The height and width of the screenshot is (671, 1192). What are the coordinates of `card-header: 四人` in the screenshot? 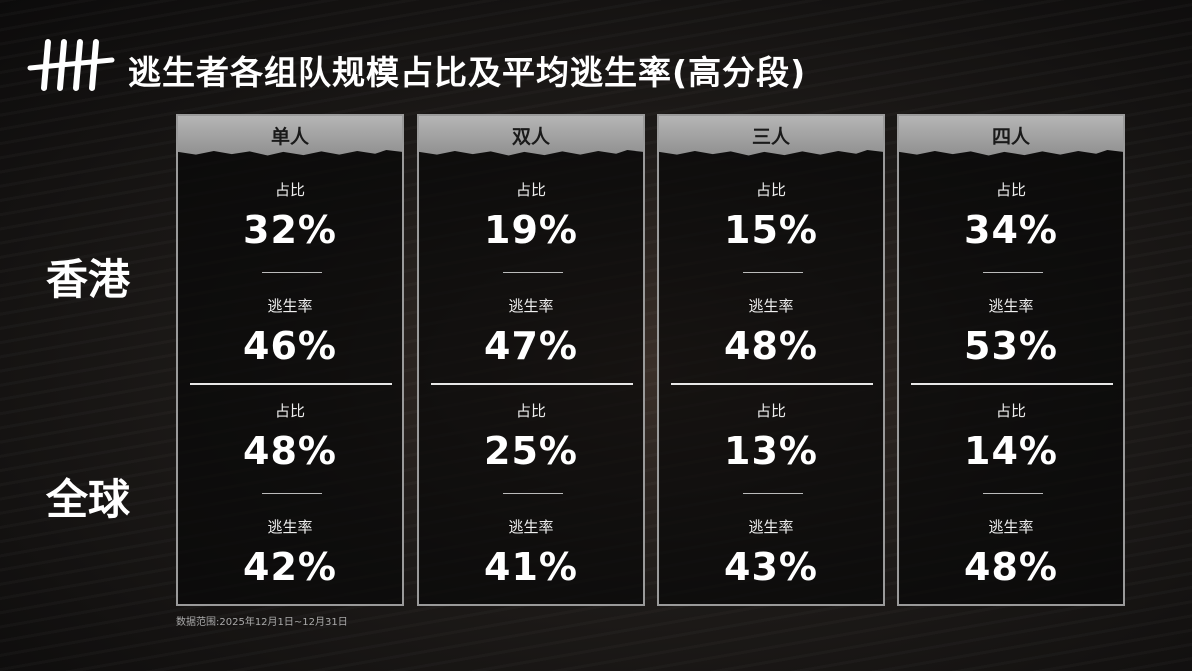 It's located at (1011, 136).